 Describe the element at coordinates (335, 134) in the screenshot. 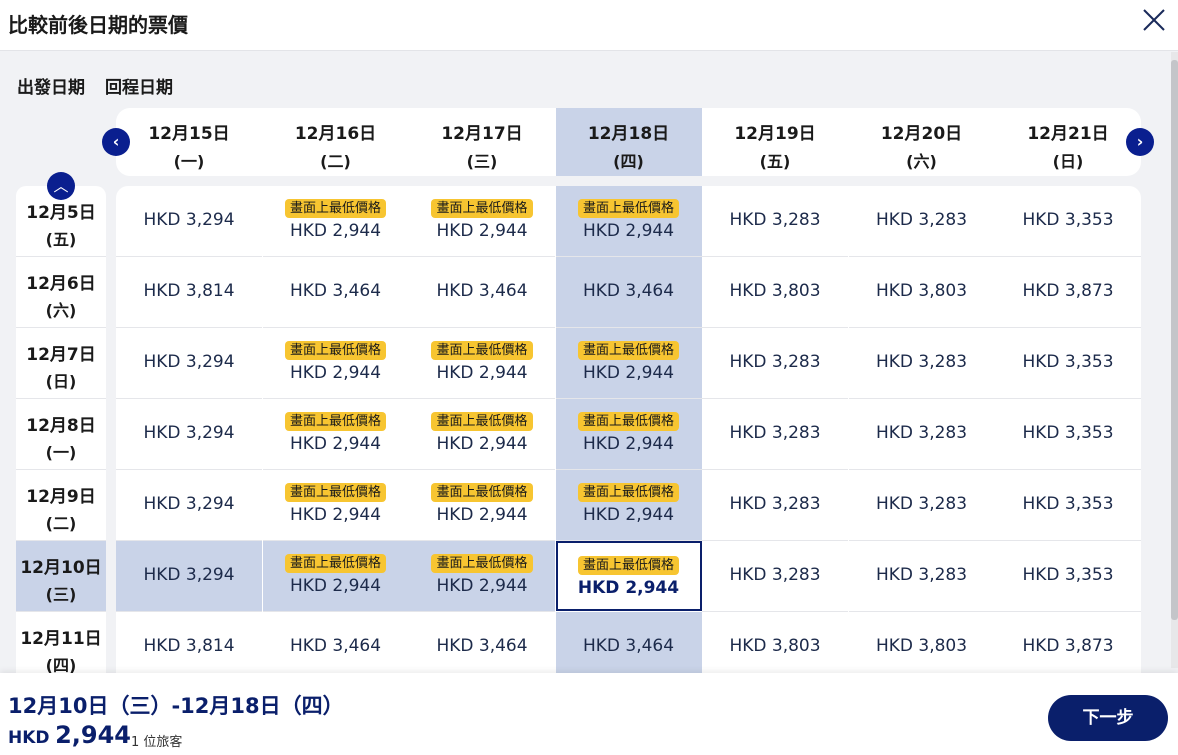

I see `return-date-label: 12月16日` at that location.